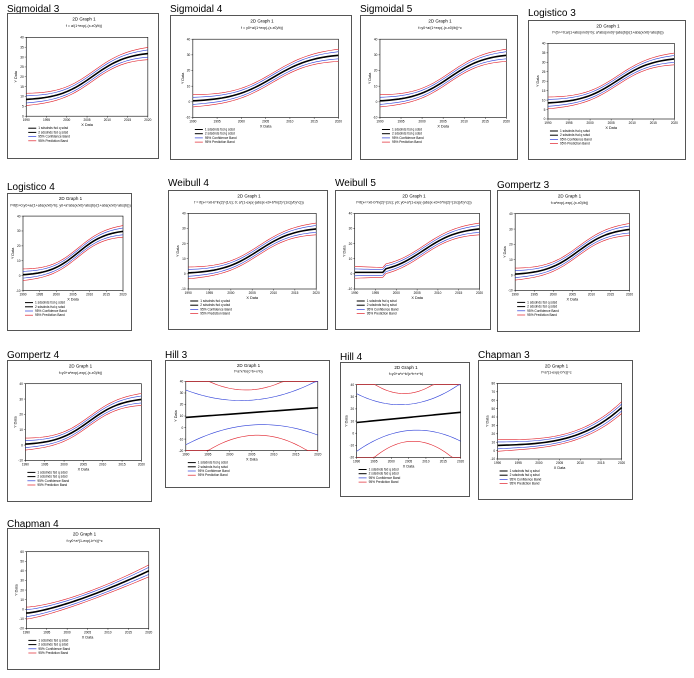  I want to click on y-tick-label: -10, so click(351, 446).